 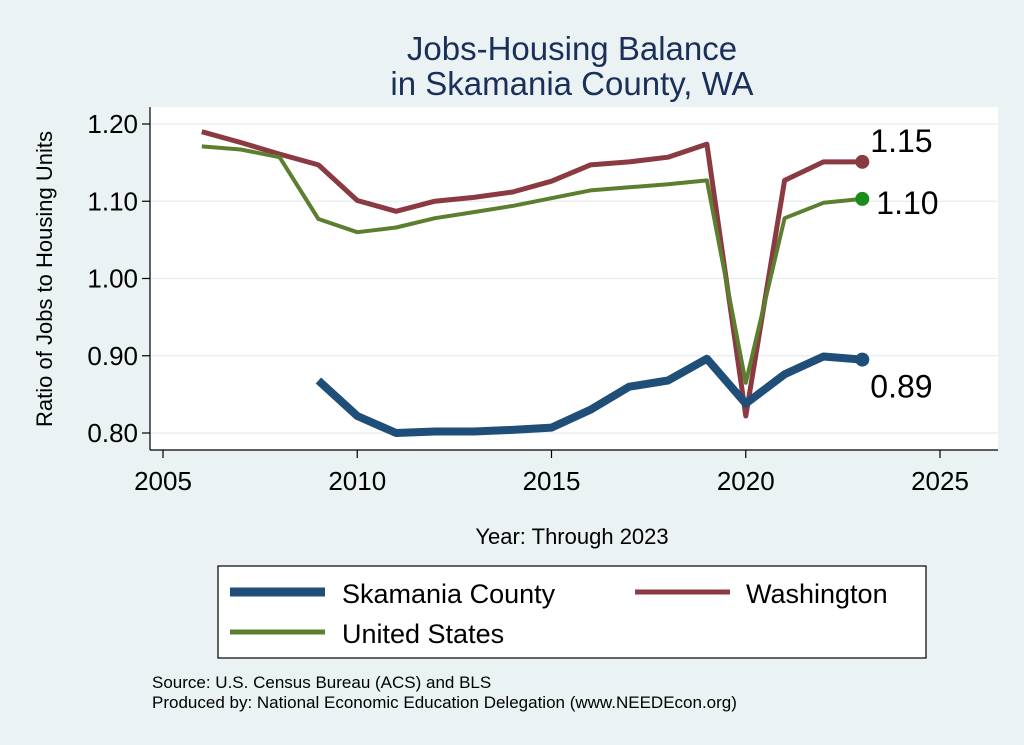 What do you see at coordinates (571, 83) in the screenshot?
I see `chart-title-line-2: in Skamania County, WA` at bounding box center [571, 83].